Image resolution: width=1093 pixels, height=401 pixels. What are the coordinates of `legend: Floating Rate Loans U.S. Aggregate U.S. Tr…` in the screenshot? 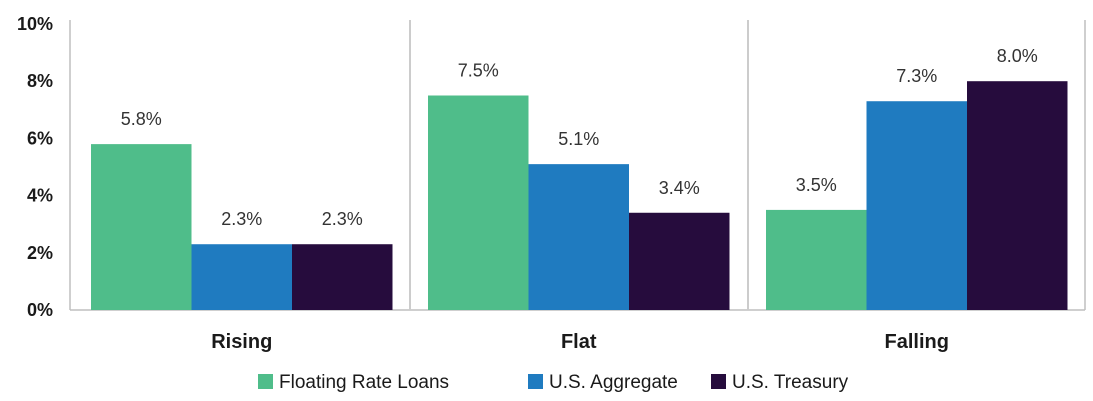 It's located at (553, 382).